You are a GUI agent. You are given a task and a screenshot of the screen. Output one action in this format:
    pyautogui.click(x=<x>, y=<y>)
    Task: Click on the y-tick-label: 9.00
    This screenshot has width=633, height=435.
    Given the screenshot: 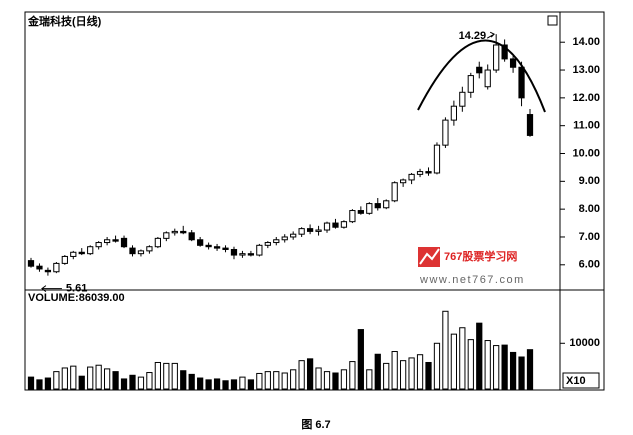 What is the action you would take?
    pyautogui.click(x=589, y=181)
    